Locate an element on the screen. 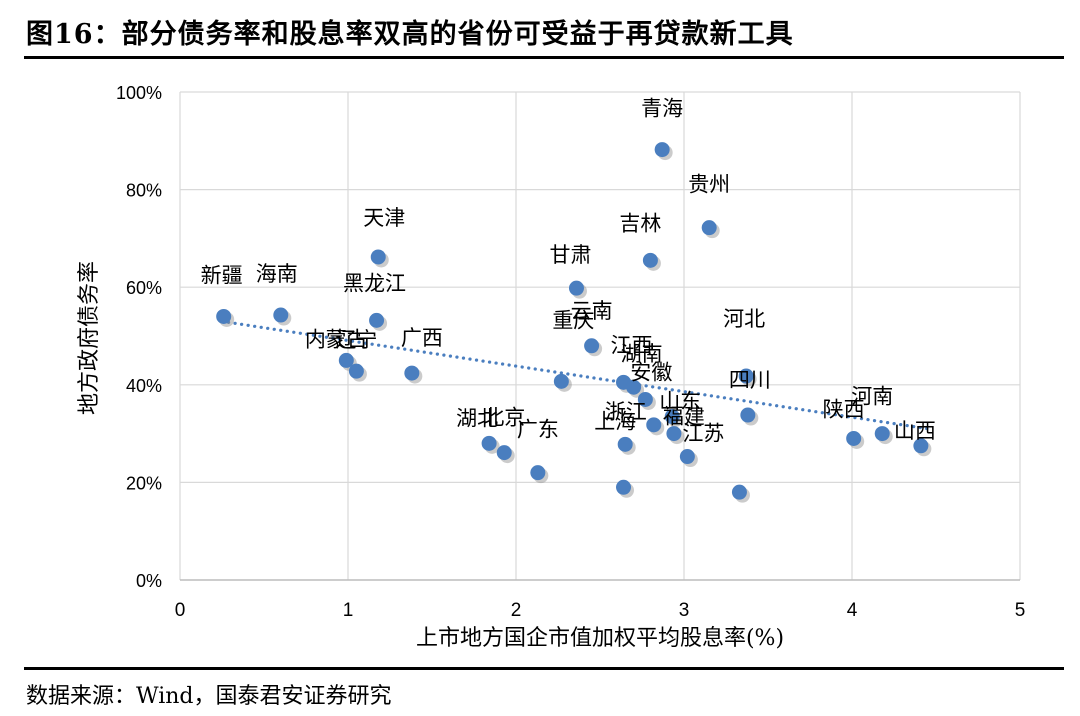 The width and height of the screenshot is (1080, 716). title-rule is located at coordinates (544, 57).